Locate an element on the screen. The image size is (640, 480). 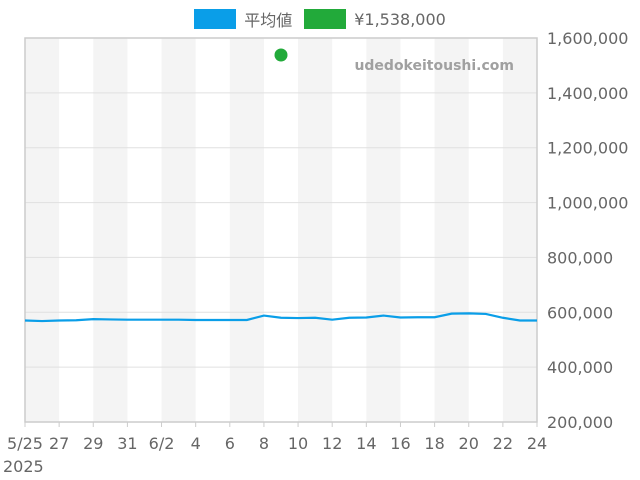
x-tick-label: 6/2 is located at coordinates (162, 443).